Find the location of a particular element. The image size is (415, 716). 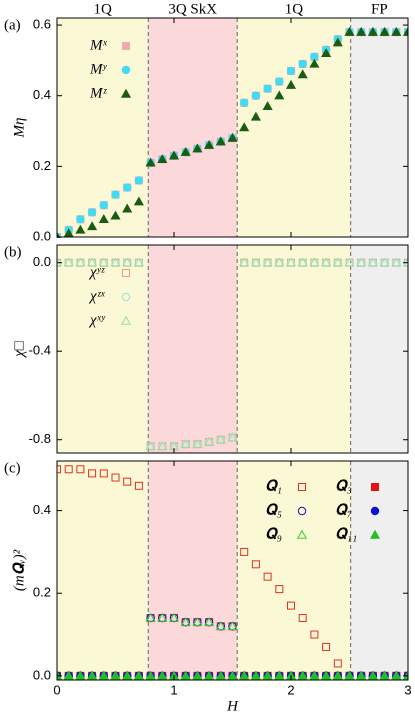

x-tick-label: 0 is located at coordinates (56, 689).